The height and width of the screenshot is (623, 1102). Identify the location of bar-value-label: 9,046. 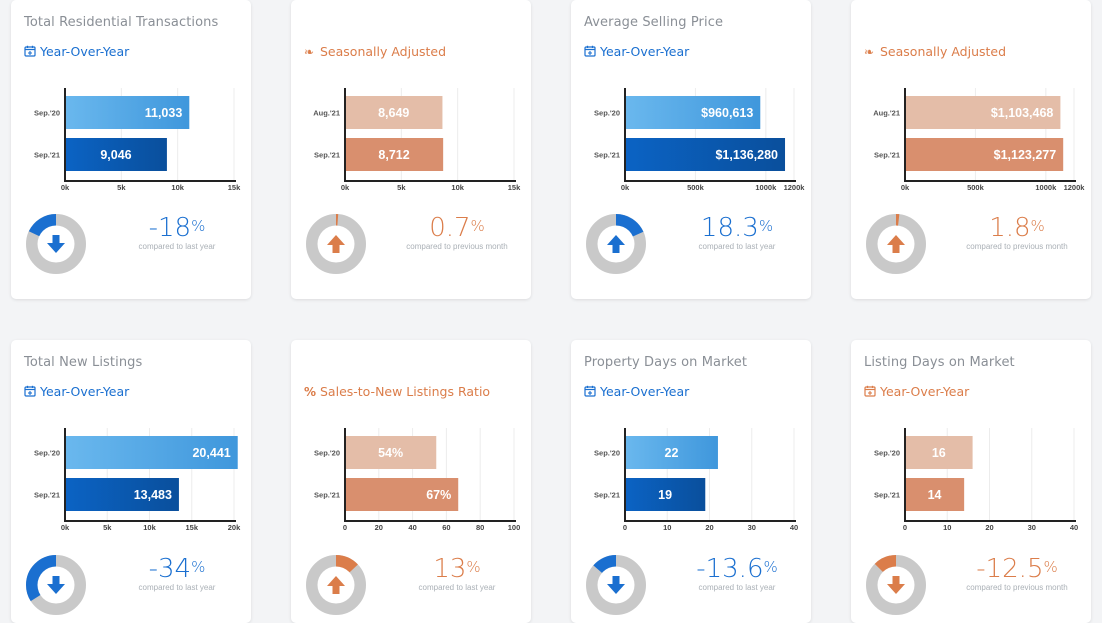
(115, 155).